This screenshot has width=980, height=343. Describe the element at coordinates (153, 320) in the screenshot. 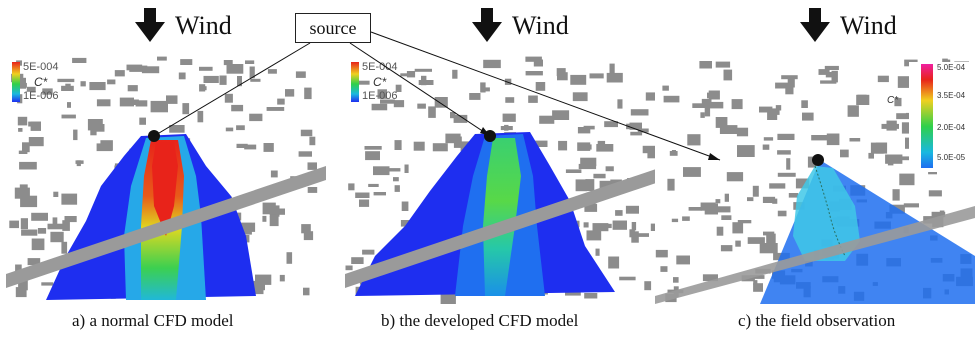

I see `caption-a: a) a normal CFD model` at that location.